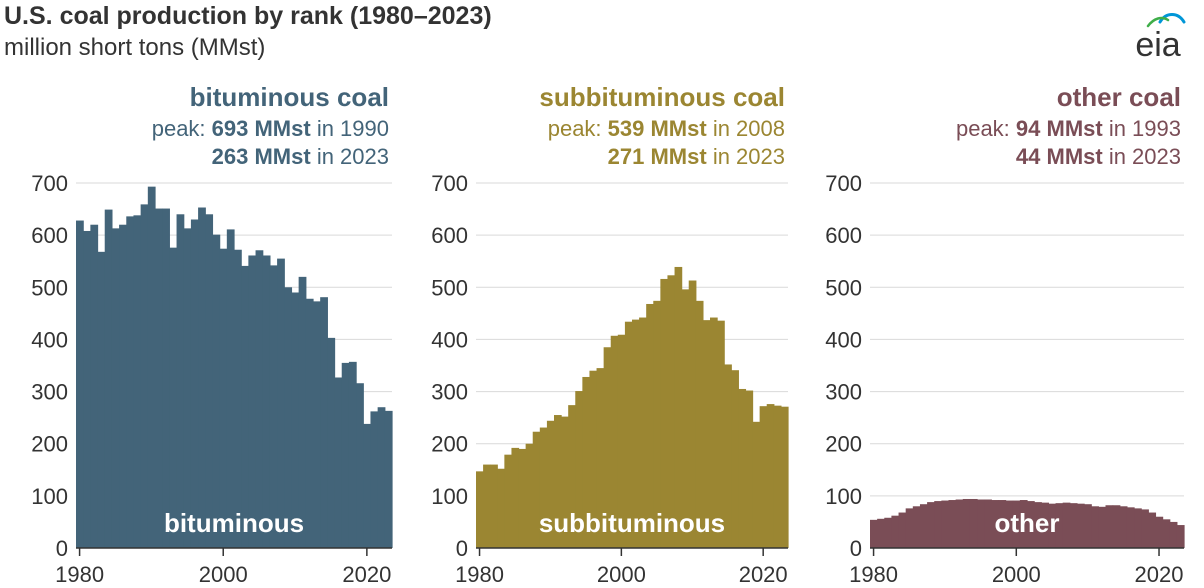  What do you see at coordinates (658, 128) in the screenshot?
I see `peak-value: 539 MMst` at bounding box center [658, 128].